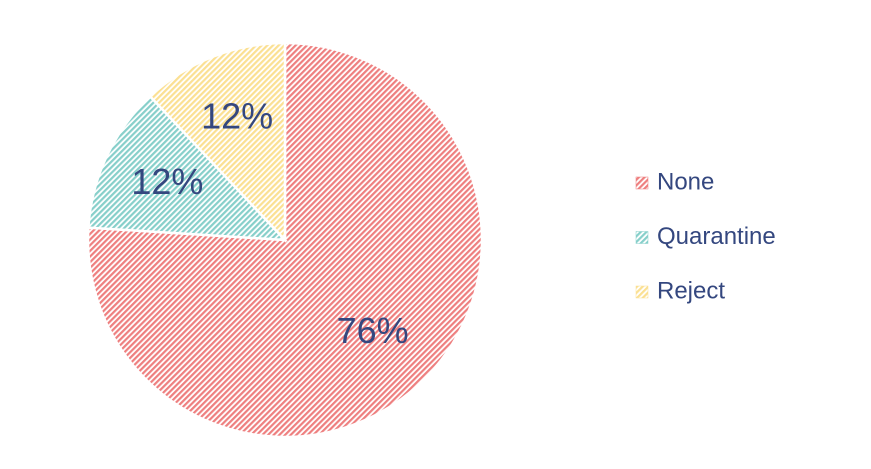 The width and height of the screenshot is (871, 469). I want to click on legend-label: Reject, so click(691, 290).